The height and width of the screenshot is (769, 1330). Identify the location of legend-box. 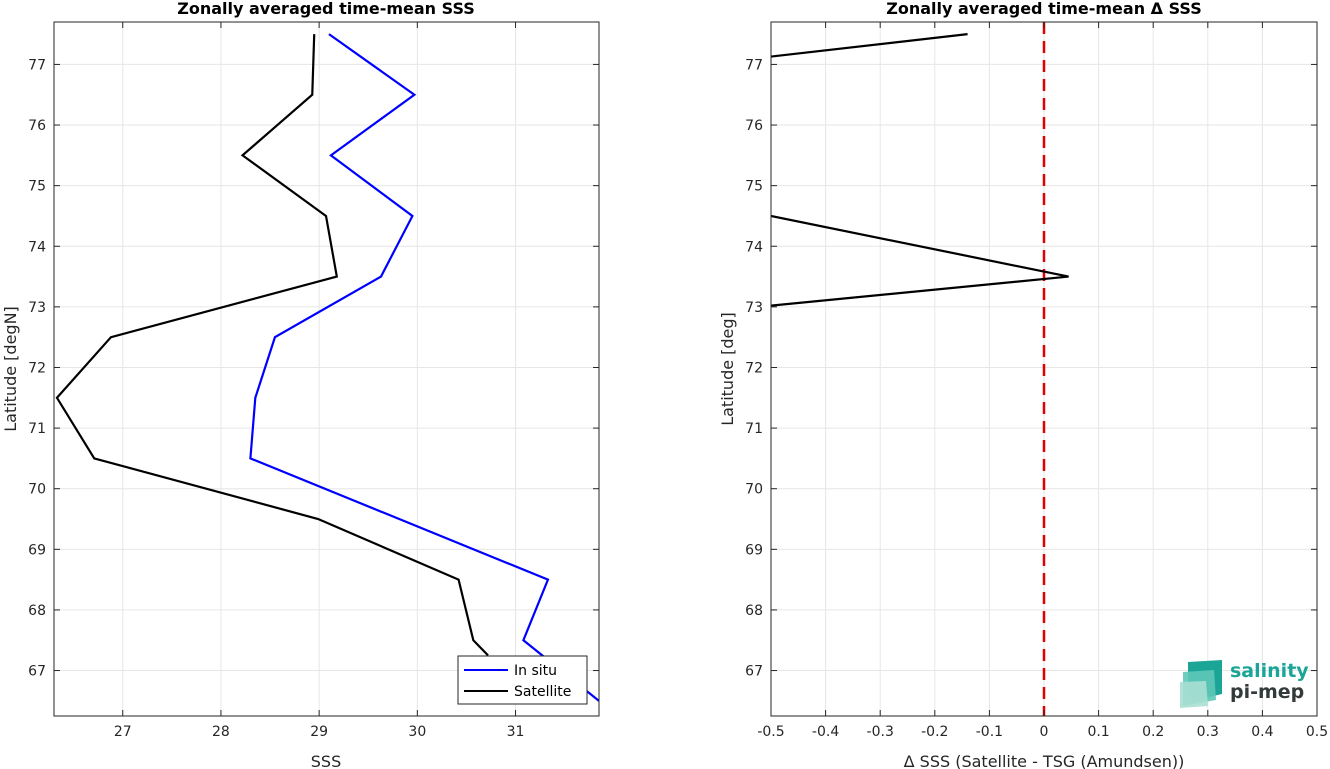
(522, 680).